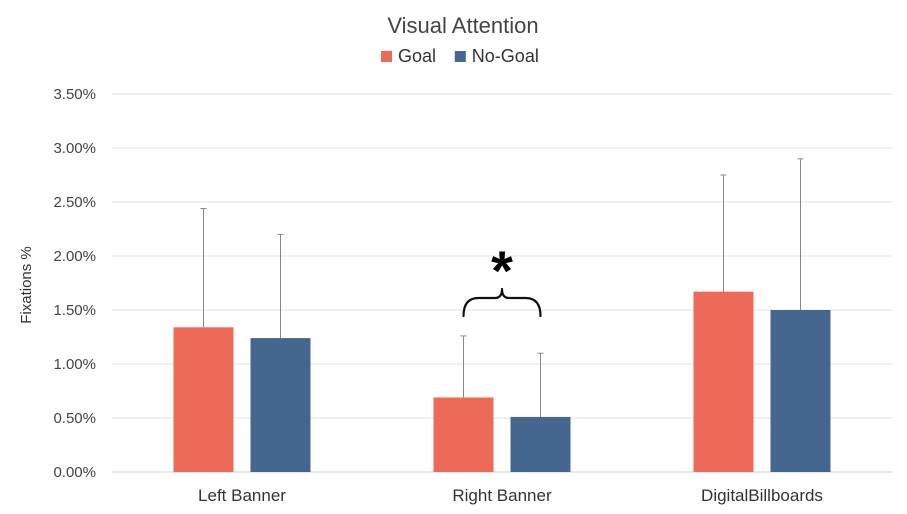 This screenshot has height=514, width=907. Describe the element at coordinates (505, 56) in the screenshot. I see `legend-label: No-Goal` at that location.